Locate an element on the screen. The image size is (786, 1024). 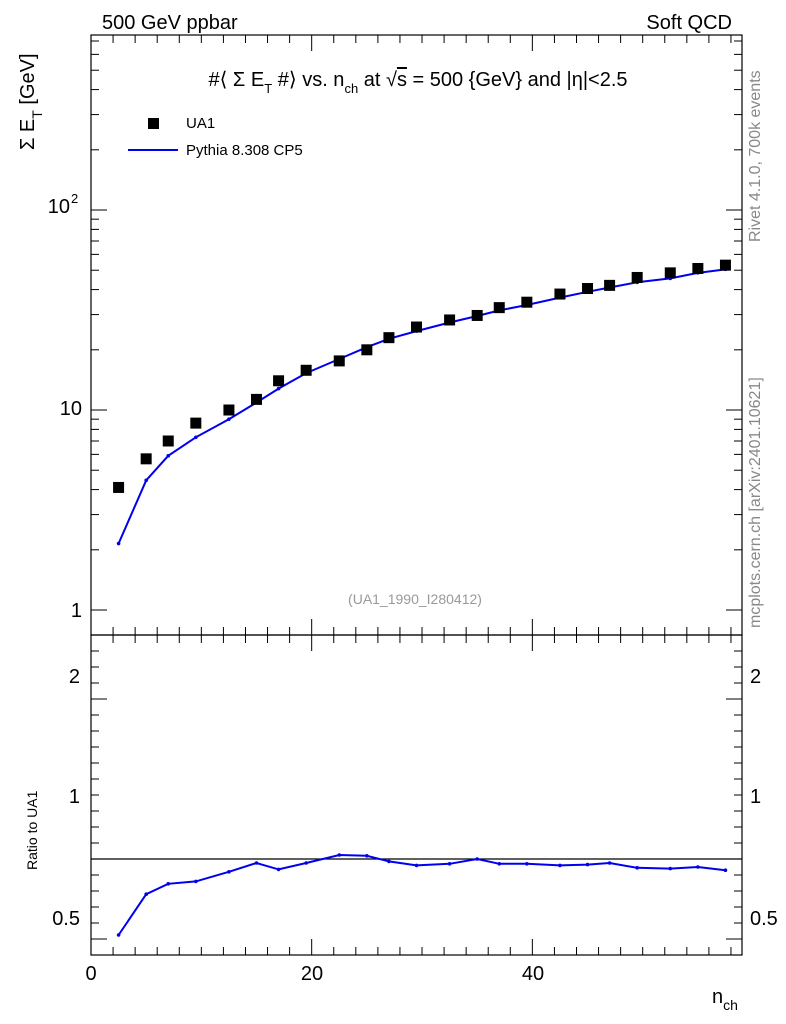
xtick-label-20: 20 is located at coordinates (312, 974).